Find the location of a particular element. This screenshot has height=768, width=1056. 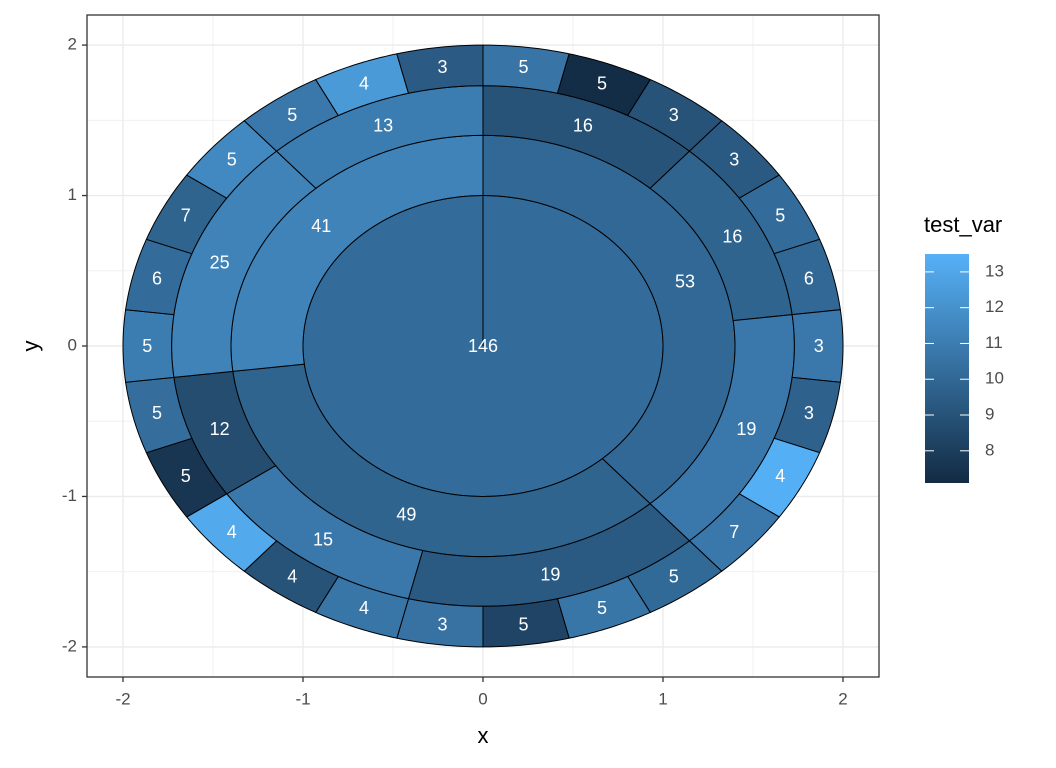

segment-label: 49 is located at coordinates (406, 515).